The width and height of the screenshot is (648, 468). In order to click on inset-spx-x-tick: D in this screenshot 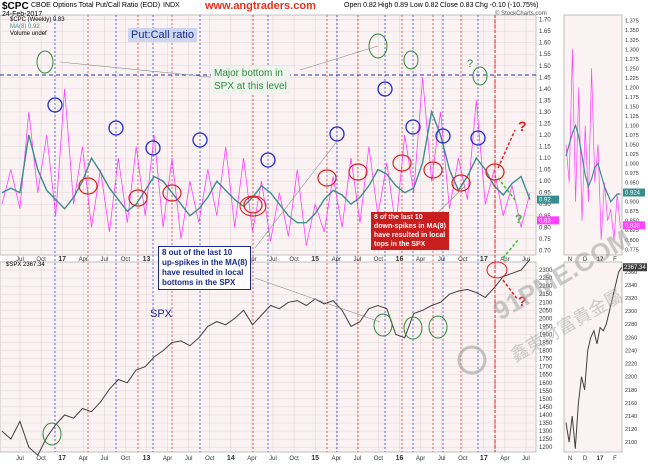, I will do `click(585, 459)`.